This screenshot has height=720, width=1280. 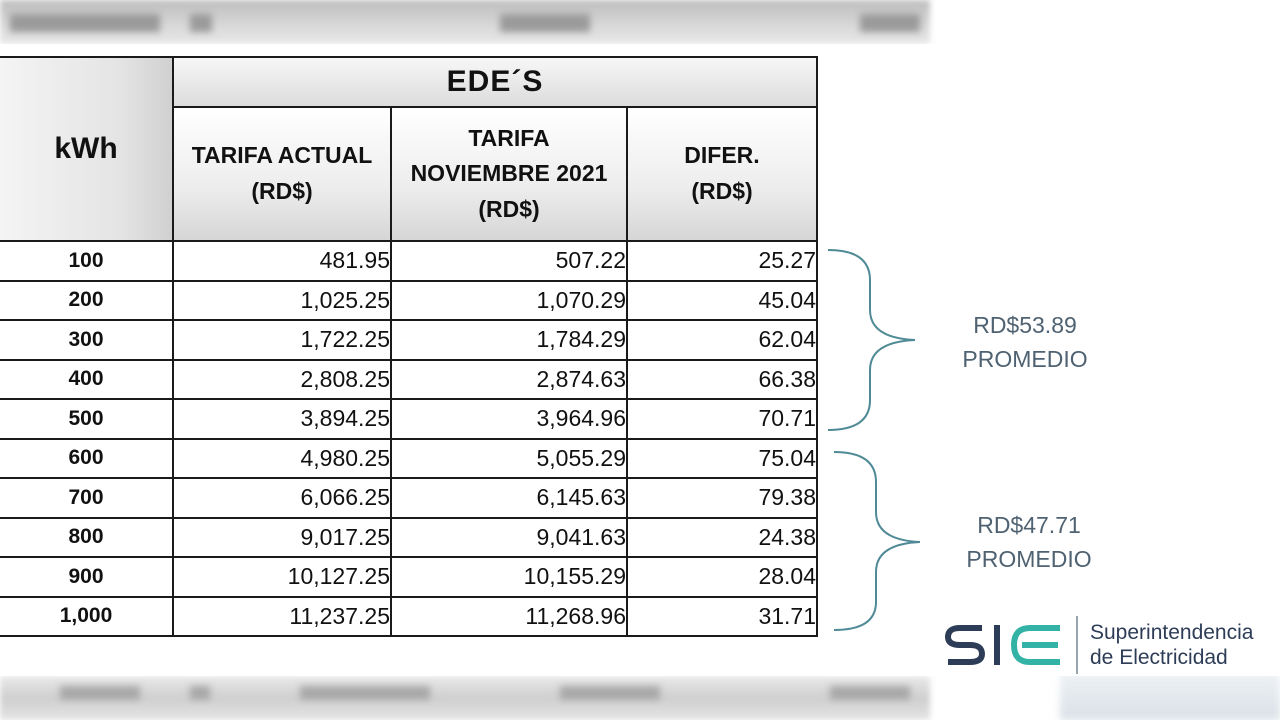 I want to click on table-row: 400 2,808.25 2,874.63 66.38, so click(x=409, y=379).